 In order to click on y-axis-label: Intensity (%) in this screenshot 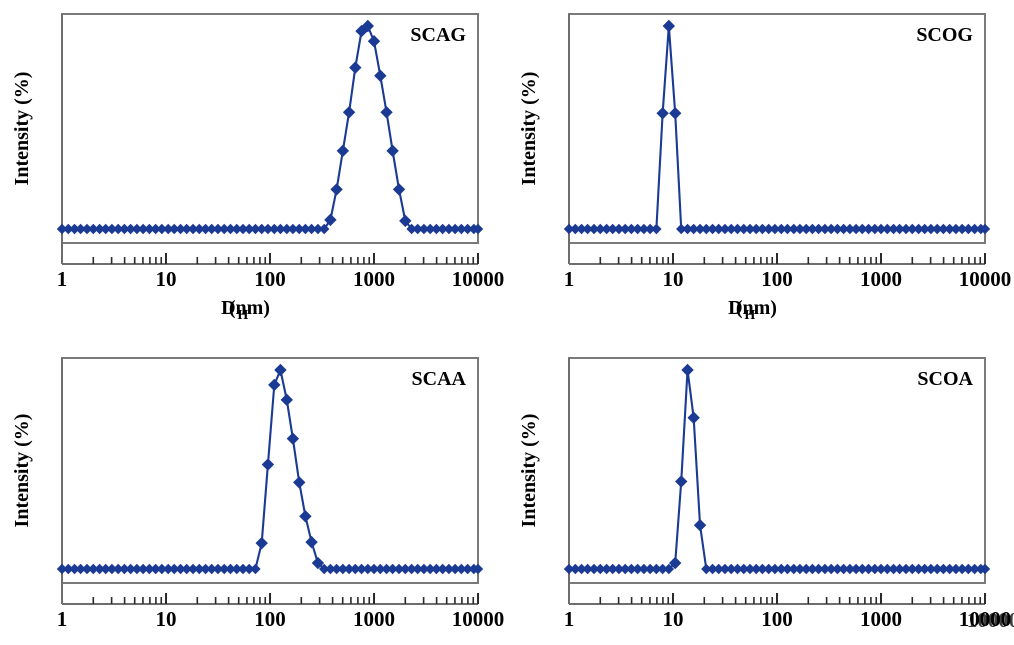, I will do `click(529, 129)`.